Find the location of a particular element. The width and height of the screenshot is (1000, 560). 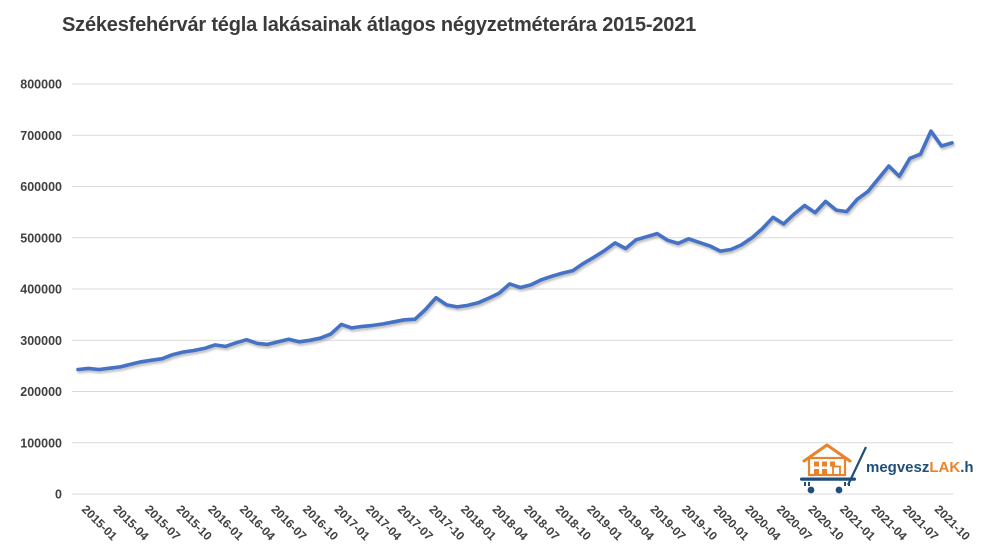

y-axis-tick-label: 200000 is located at coordinates (41, 392).